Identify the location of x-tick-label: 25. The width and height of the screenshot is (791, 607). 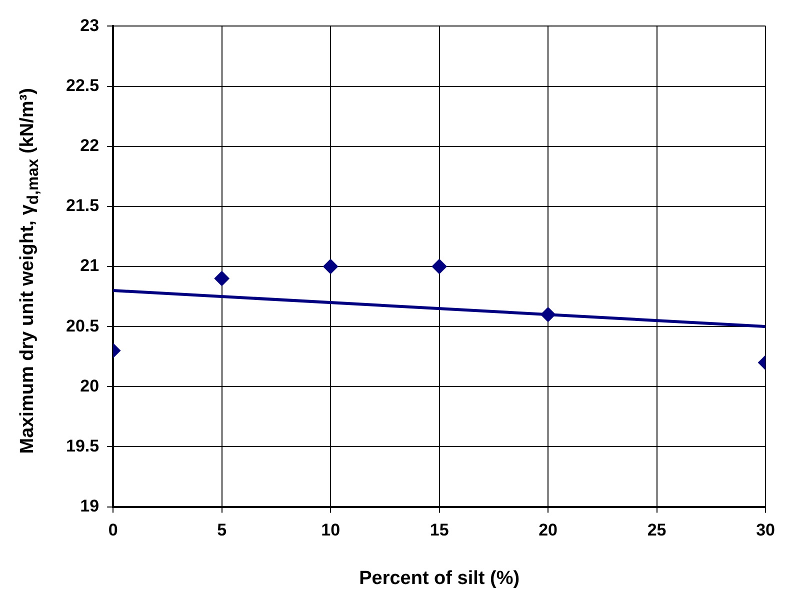
(656, 530).